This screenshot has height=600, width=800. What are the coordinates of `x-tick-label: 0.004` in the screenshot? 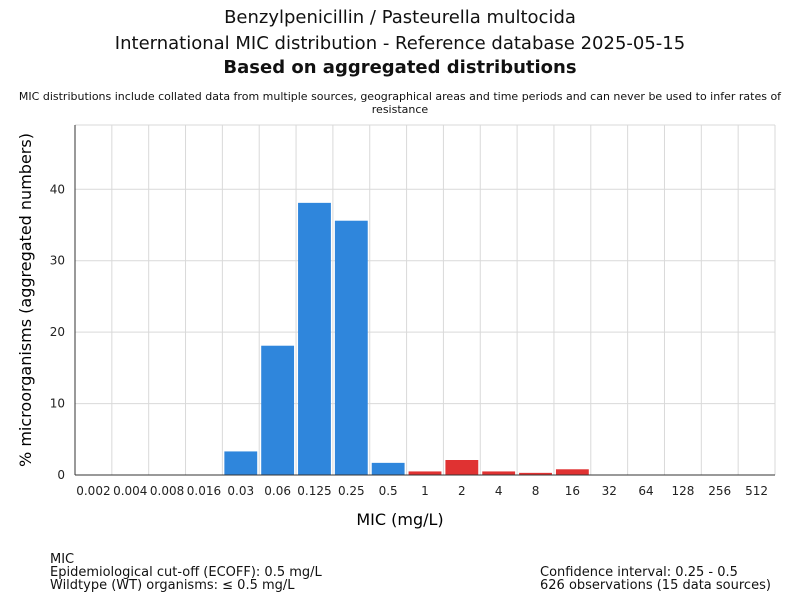 It's located at (130, 491).